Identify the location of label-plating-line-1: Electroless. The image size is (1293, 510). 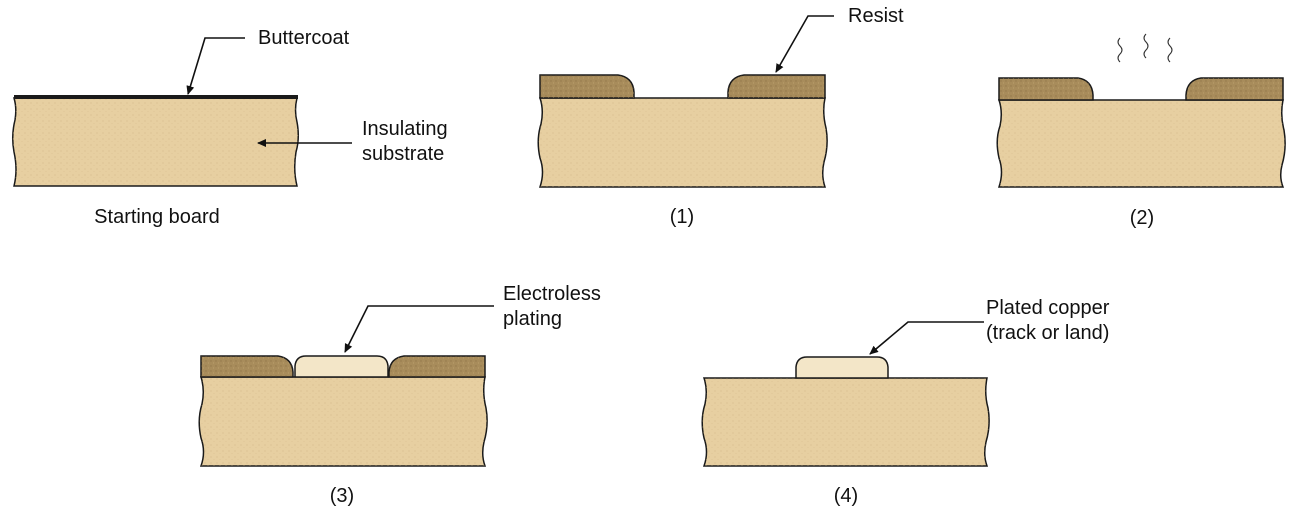
(552, 294).